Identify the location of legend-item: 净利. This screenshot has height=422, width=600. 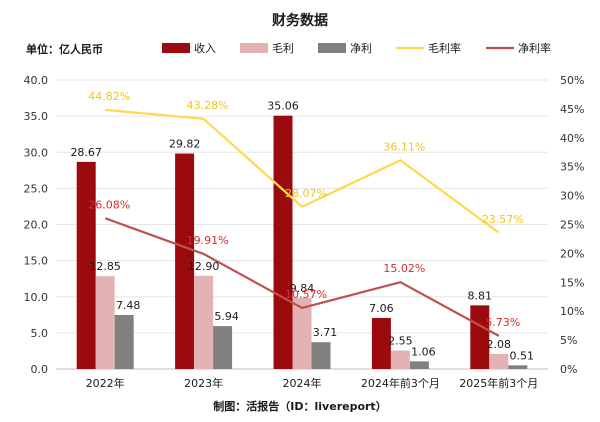
(345, 48).